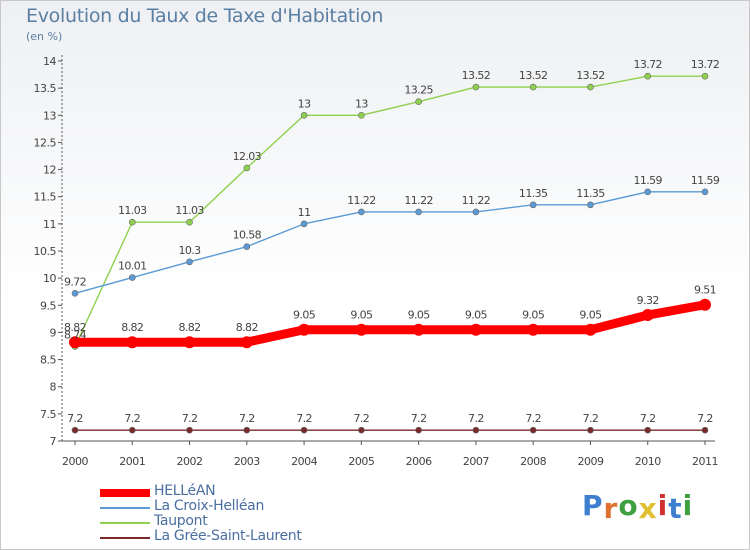 This screenshot has width=750, height=550. I want to click on data-label: 10.3, so click(189, 250).